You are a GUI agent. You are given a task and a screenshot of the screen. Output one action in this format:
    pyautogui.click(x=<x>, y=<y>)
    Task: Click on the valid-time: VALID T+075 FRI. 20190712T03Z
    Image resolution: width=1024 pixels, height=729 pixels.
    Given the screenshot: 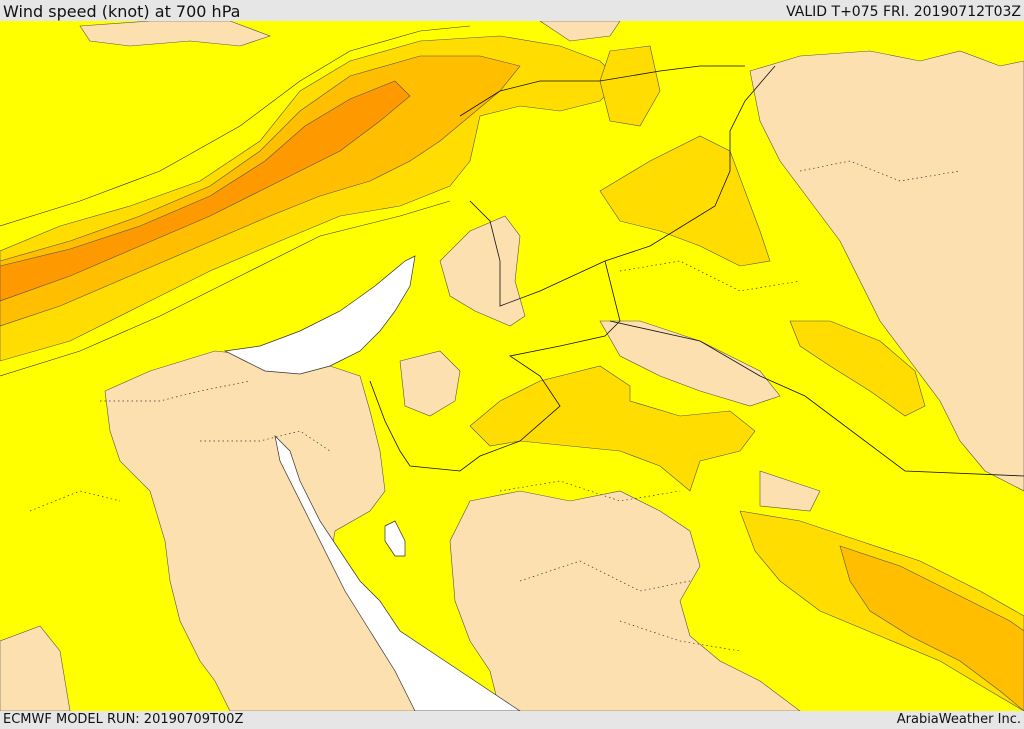 What is the action you would take?
    pyautogui.click(x=903, y=12)
    